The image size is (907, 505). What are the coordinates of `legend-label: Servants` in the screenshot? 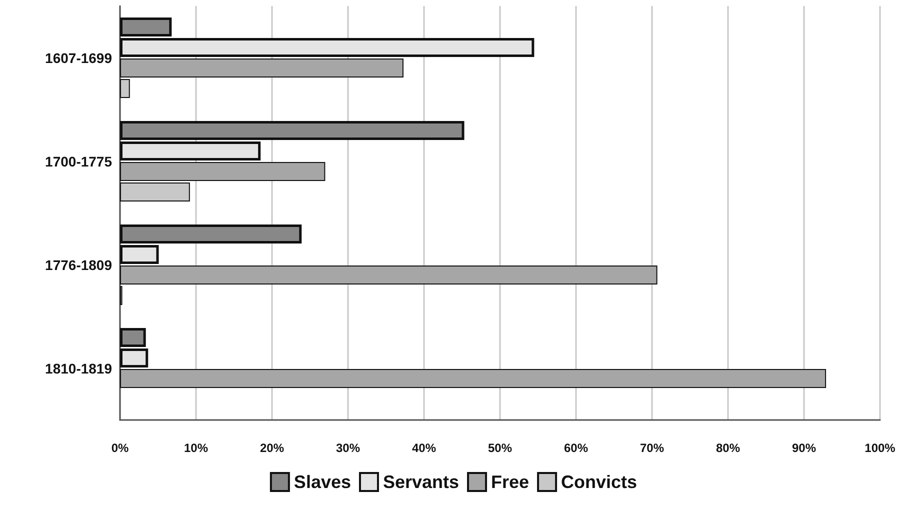 It's located at (421, 482).